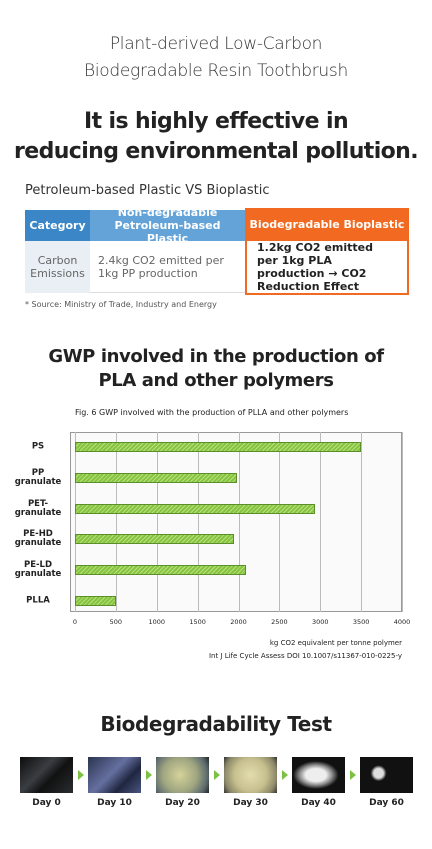  I want to click on section-title: PLA and other polymers, so click(216, 380).